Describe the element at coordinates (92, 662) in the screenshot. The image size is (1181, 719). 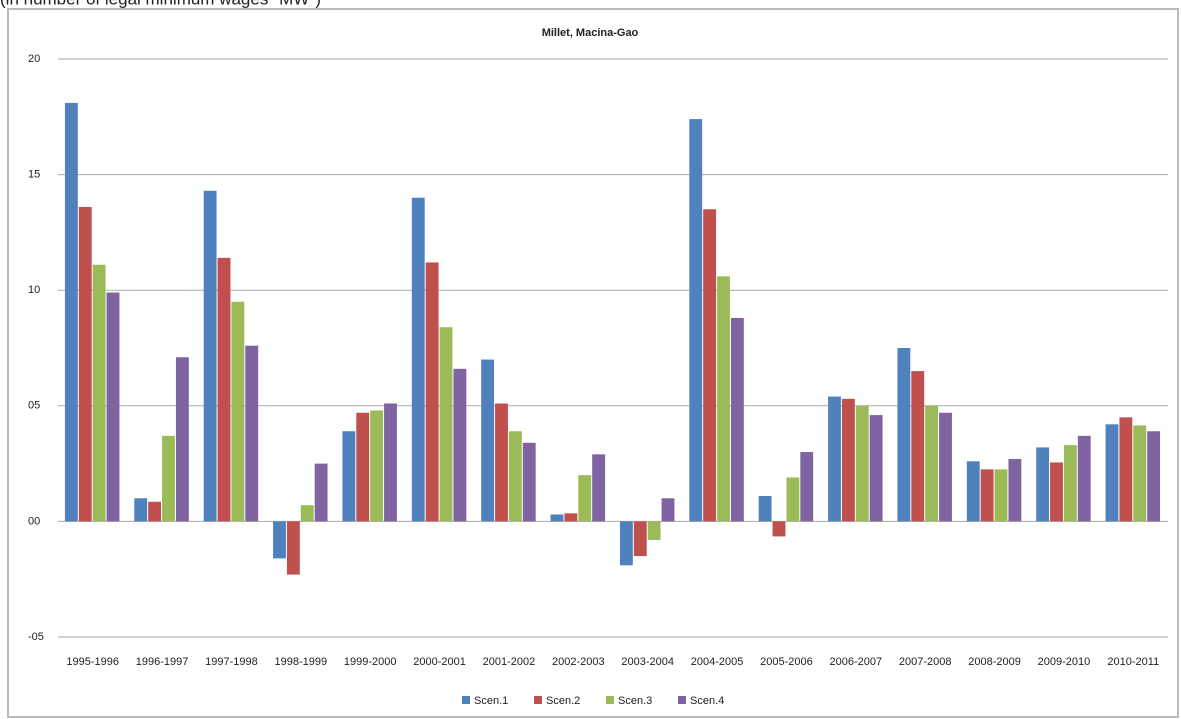
I see `x-tick-label: 1995-1996` at that location.